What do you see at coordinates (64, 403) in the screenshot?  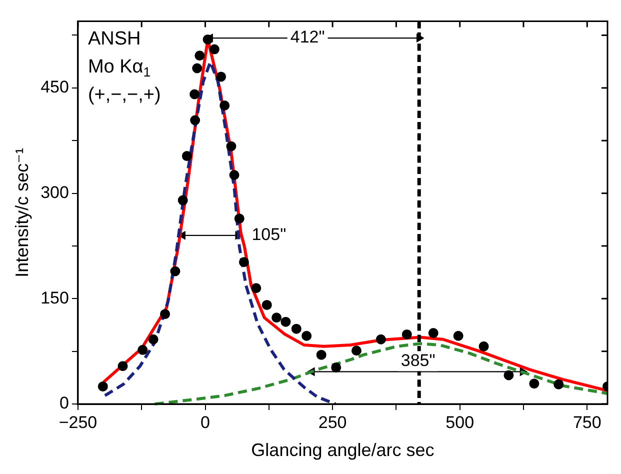 I see `y-tick-label: 0` at bounding box center [64, 403].